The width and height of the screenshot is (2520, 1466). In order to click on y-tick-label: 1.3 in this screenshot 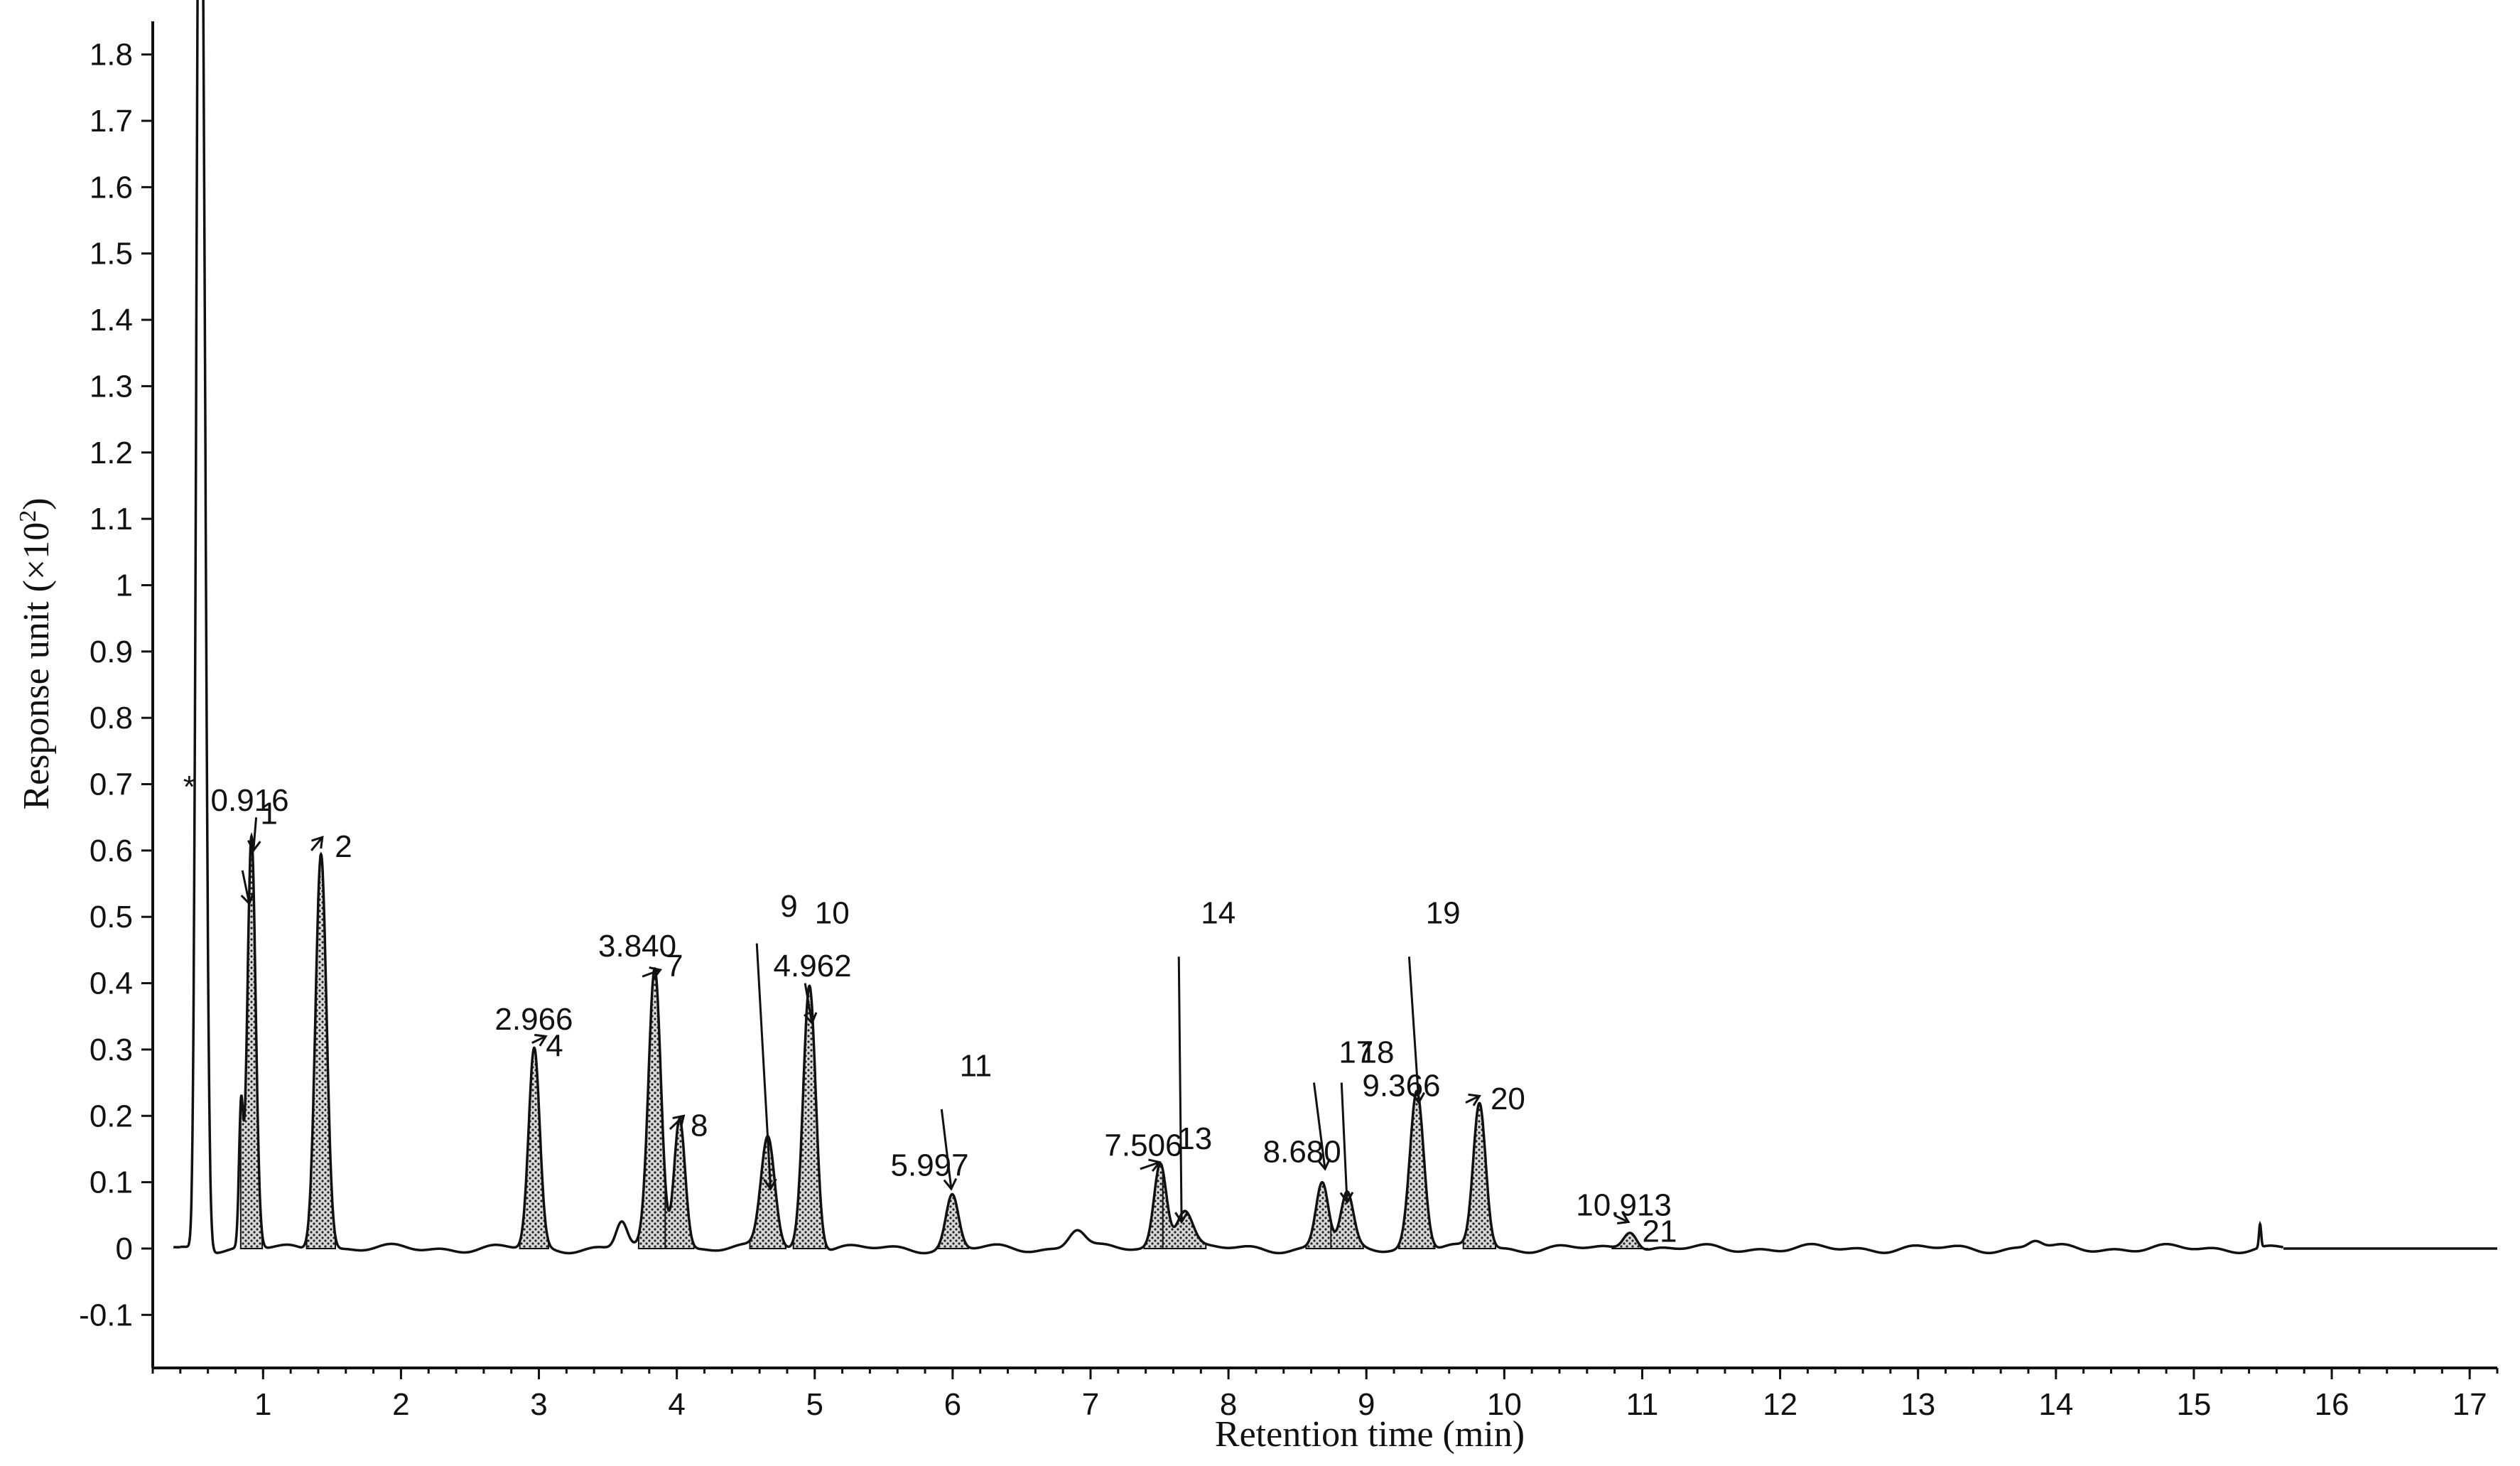, I will do `click(112, 387)`.